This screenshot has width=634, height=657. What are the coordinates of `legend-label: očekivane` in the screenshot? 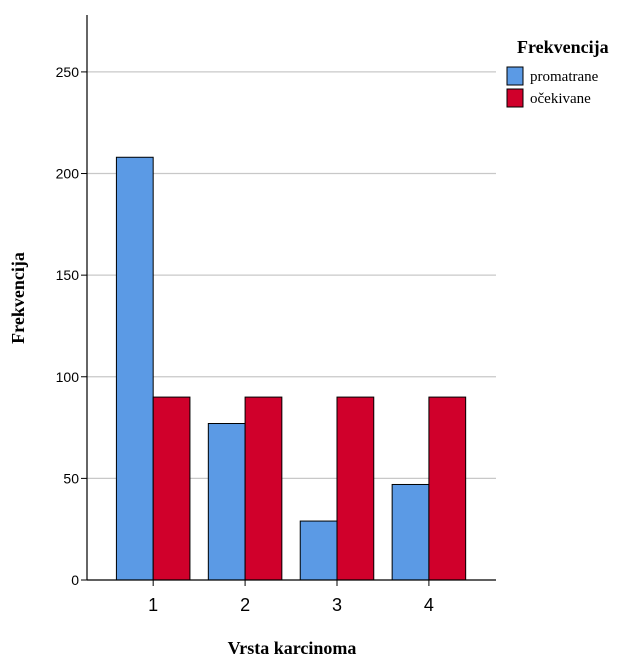 It's located at (560, 99).